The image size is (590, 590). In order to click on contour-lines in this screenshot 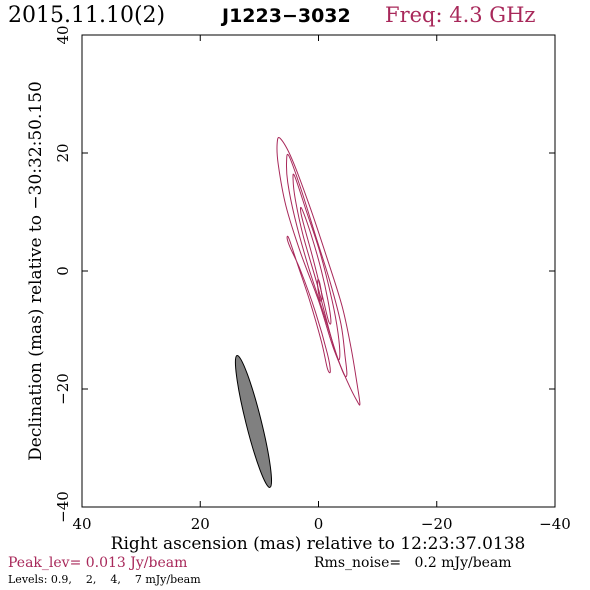, I will do `click(318, 271)`.